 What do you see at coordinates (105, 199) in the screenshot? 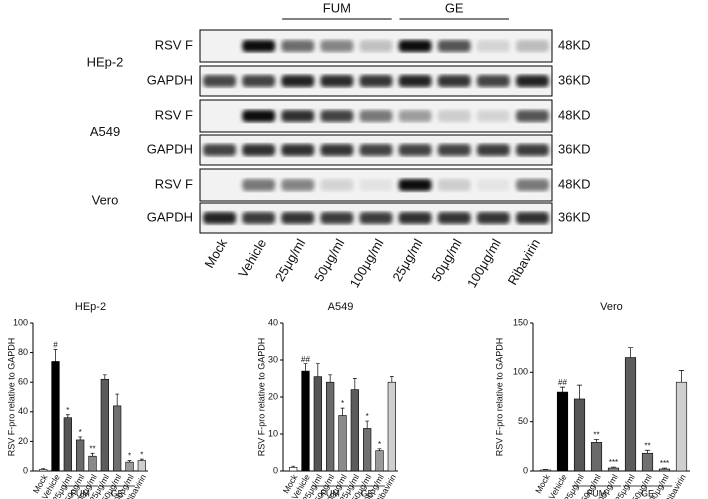
I see `cell-line-label: Vero` at bounding box center [105, 199].